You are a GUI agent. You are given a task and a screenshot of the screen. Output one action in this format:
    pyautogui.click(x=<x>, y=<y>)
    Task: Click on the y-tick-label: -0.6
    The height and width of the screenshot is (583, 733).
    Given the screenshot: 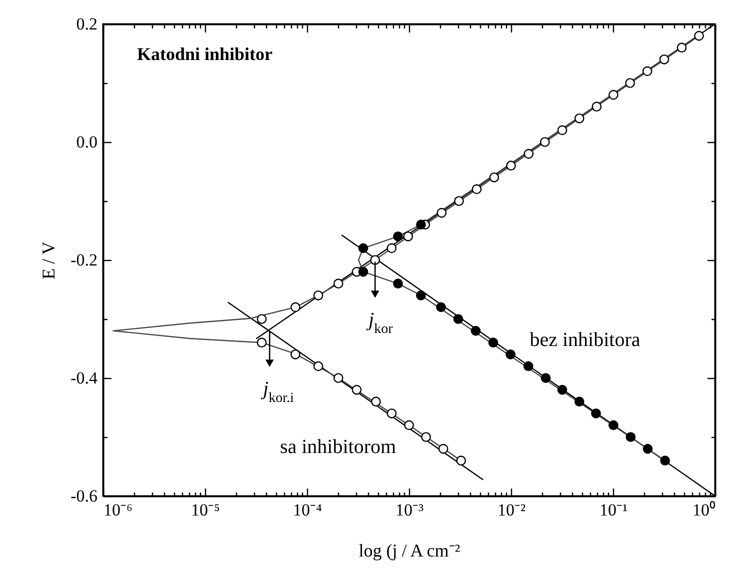 What is the action you would take?
    pyautogui.click(x=84, y=496)
    